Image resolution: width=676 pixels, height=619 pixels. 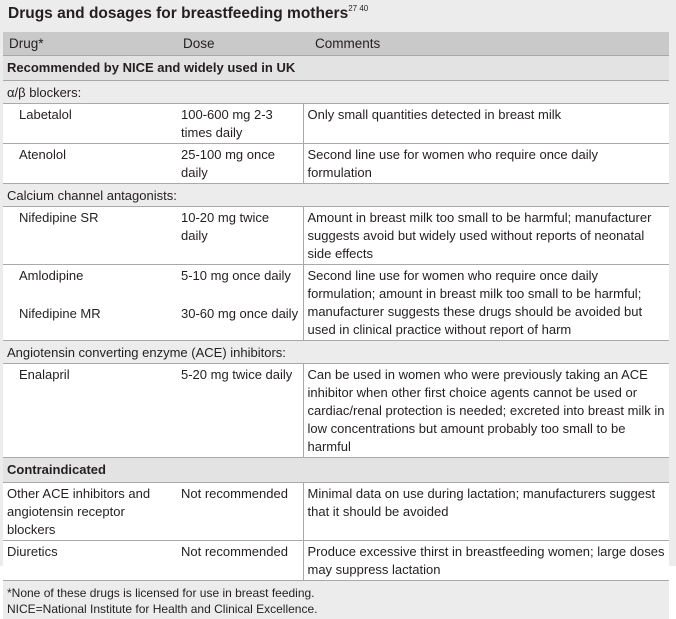 I want to click on dose-cell: 5-20 mg twice daily, so click(x=239, y=411).